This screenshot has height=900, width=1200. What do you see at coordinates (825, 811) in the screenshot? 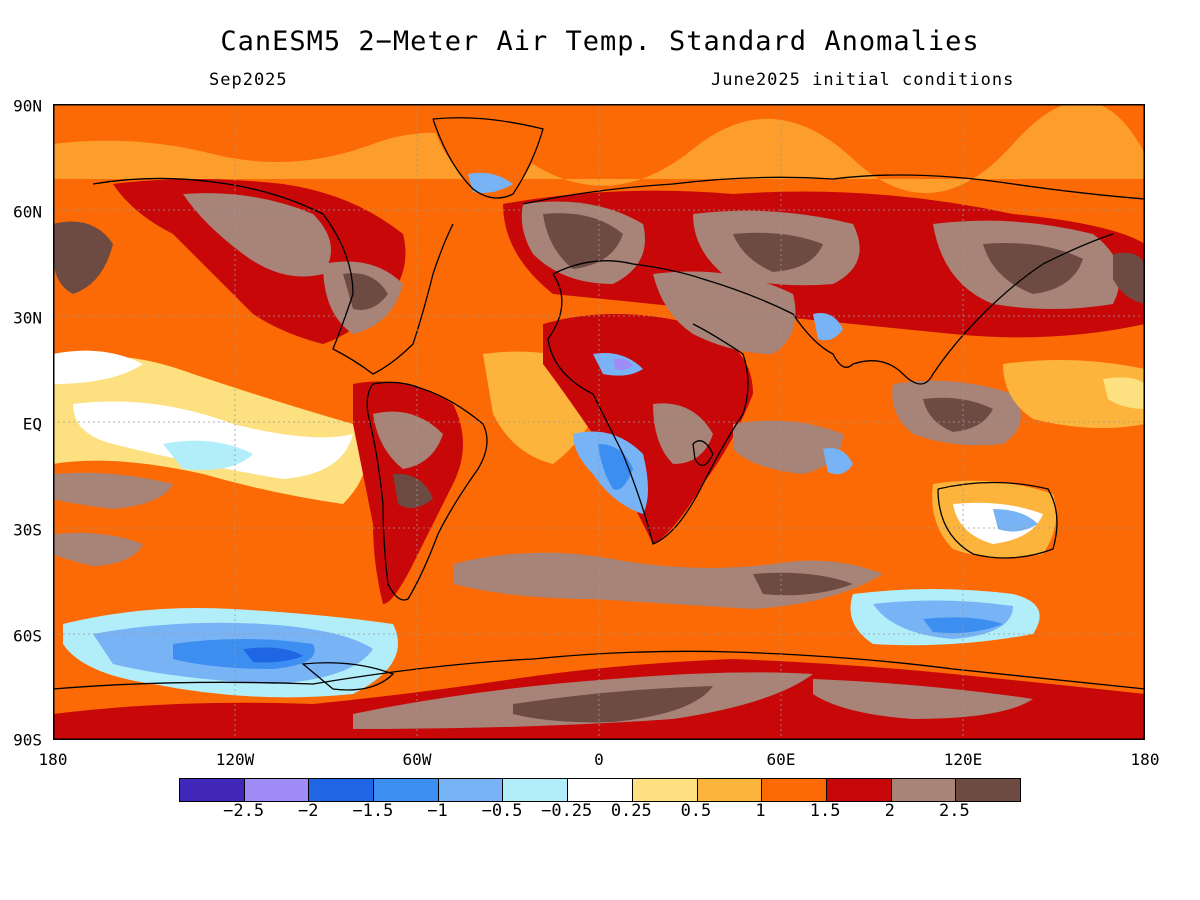
I see `colorbar-tick-label: 1.5` at bounding box center [825, 811].